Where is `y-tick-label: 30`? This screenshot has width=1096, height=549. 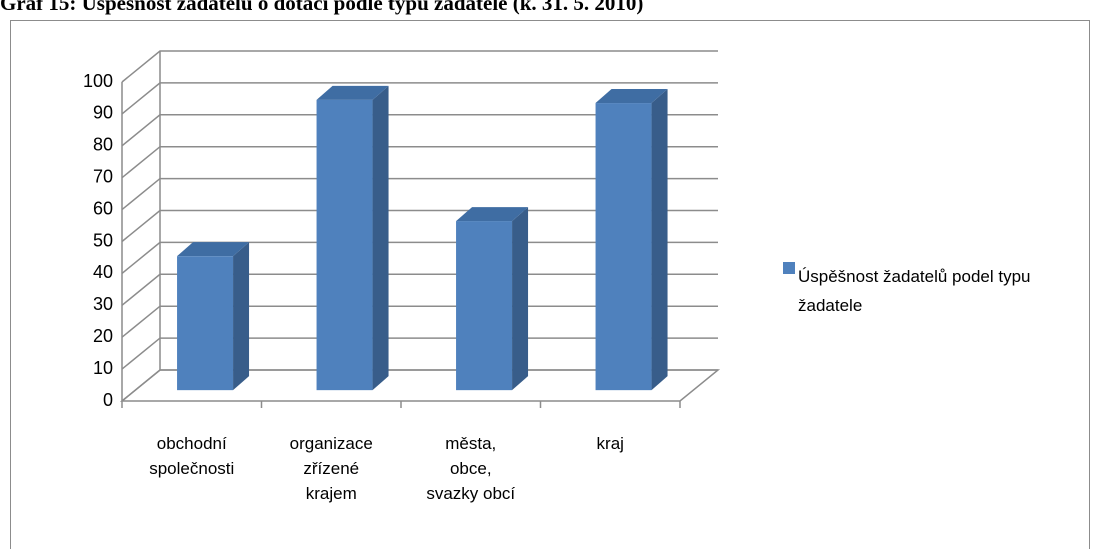 y-tick-label: 30 is located at coordinates (103, 304).